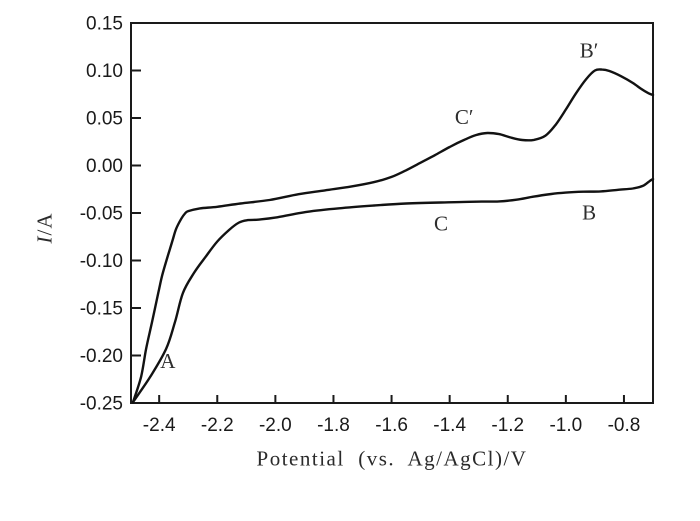  Describe the element at coordinates (391, 425) in the screenshot. I see `x-tick-label: -1.6` at that location.